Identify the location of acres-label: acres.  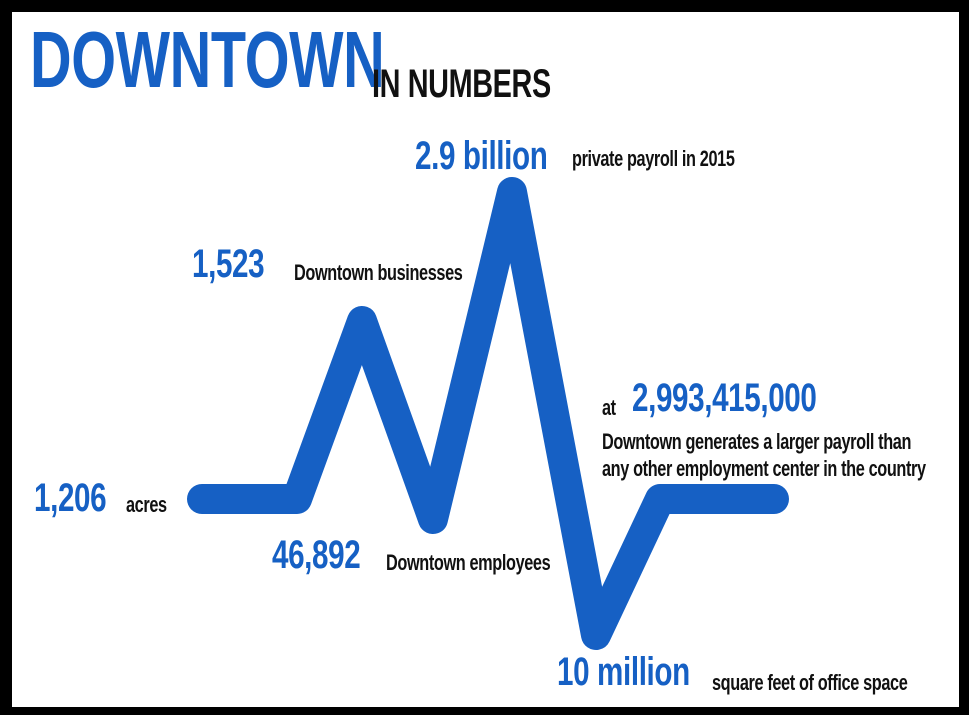
(146, 504).